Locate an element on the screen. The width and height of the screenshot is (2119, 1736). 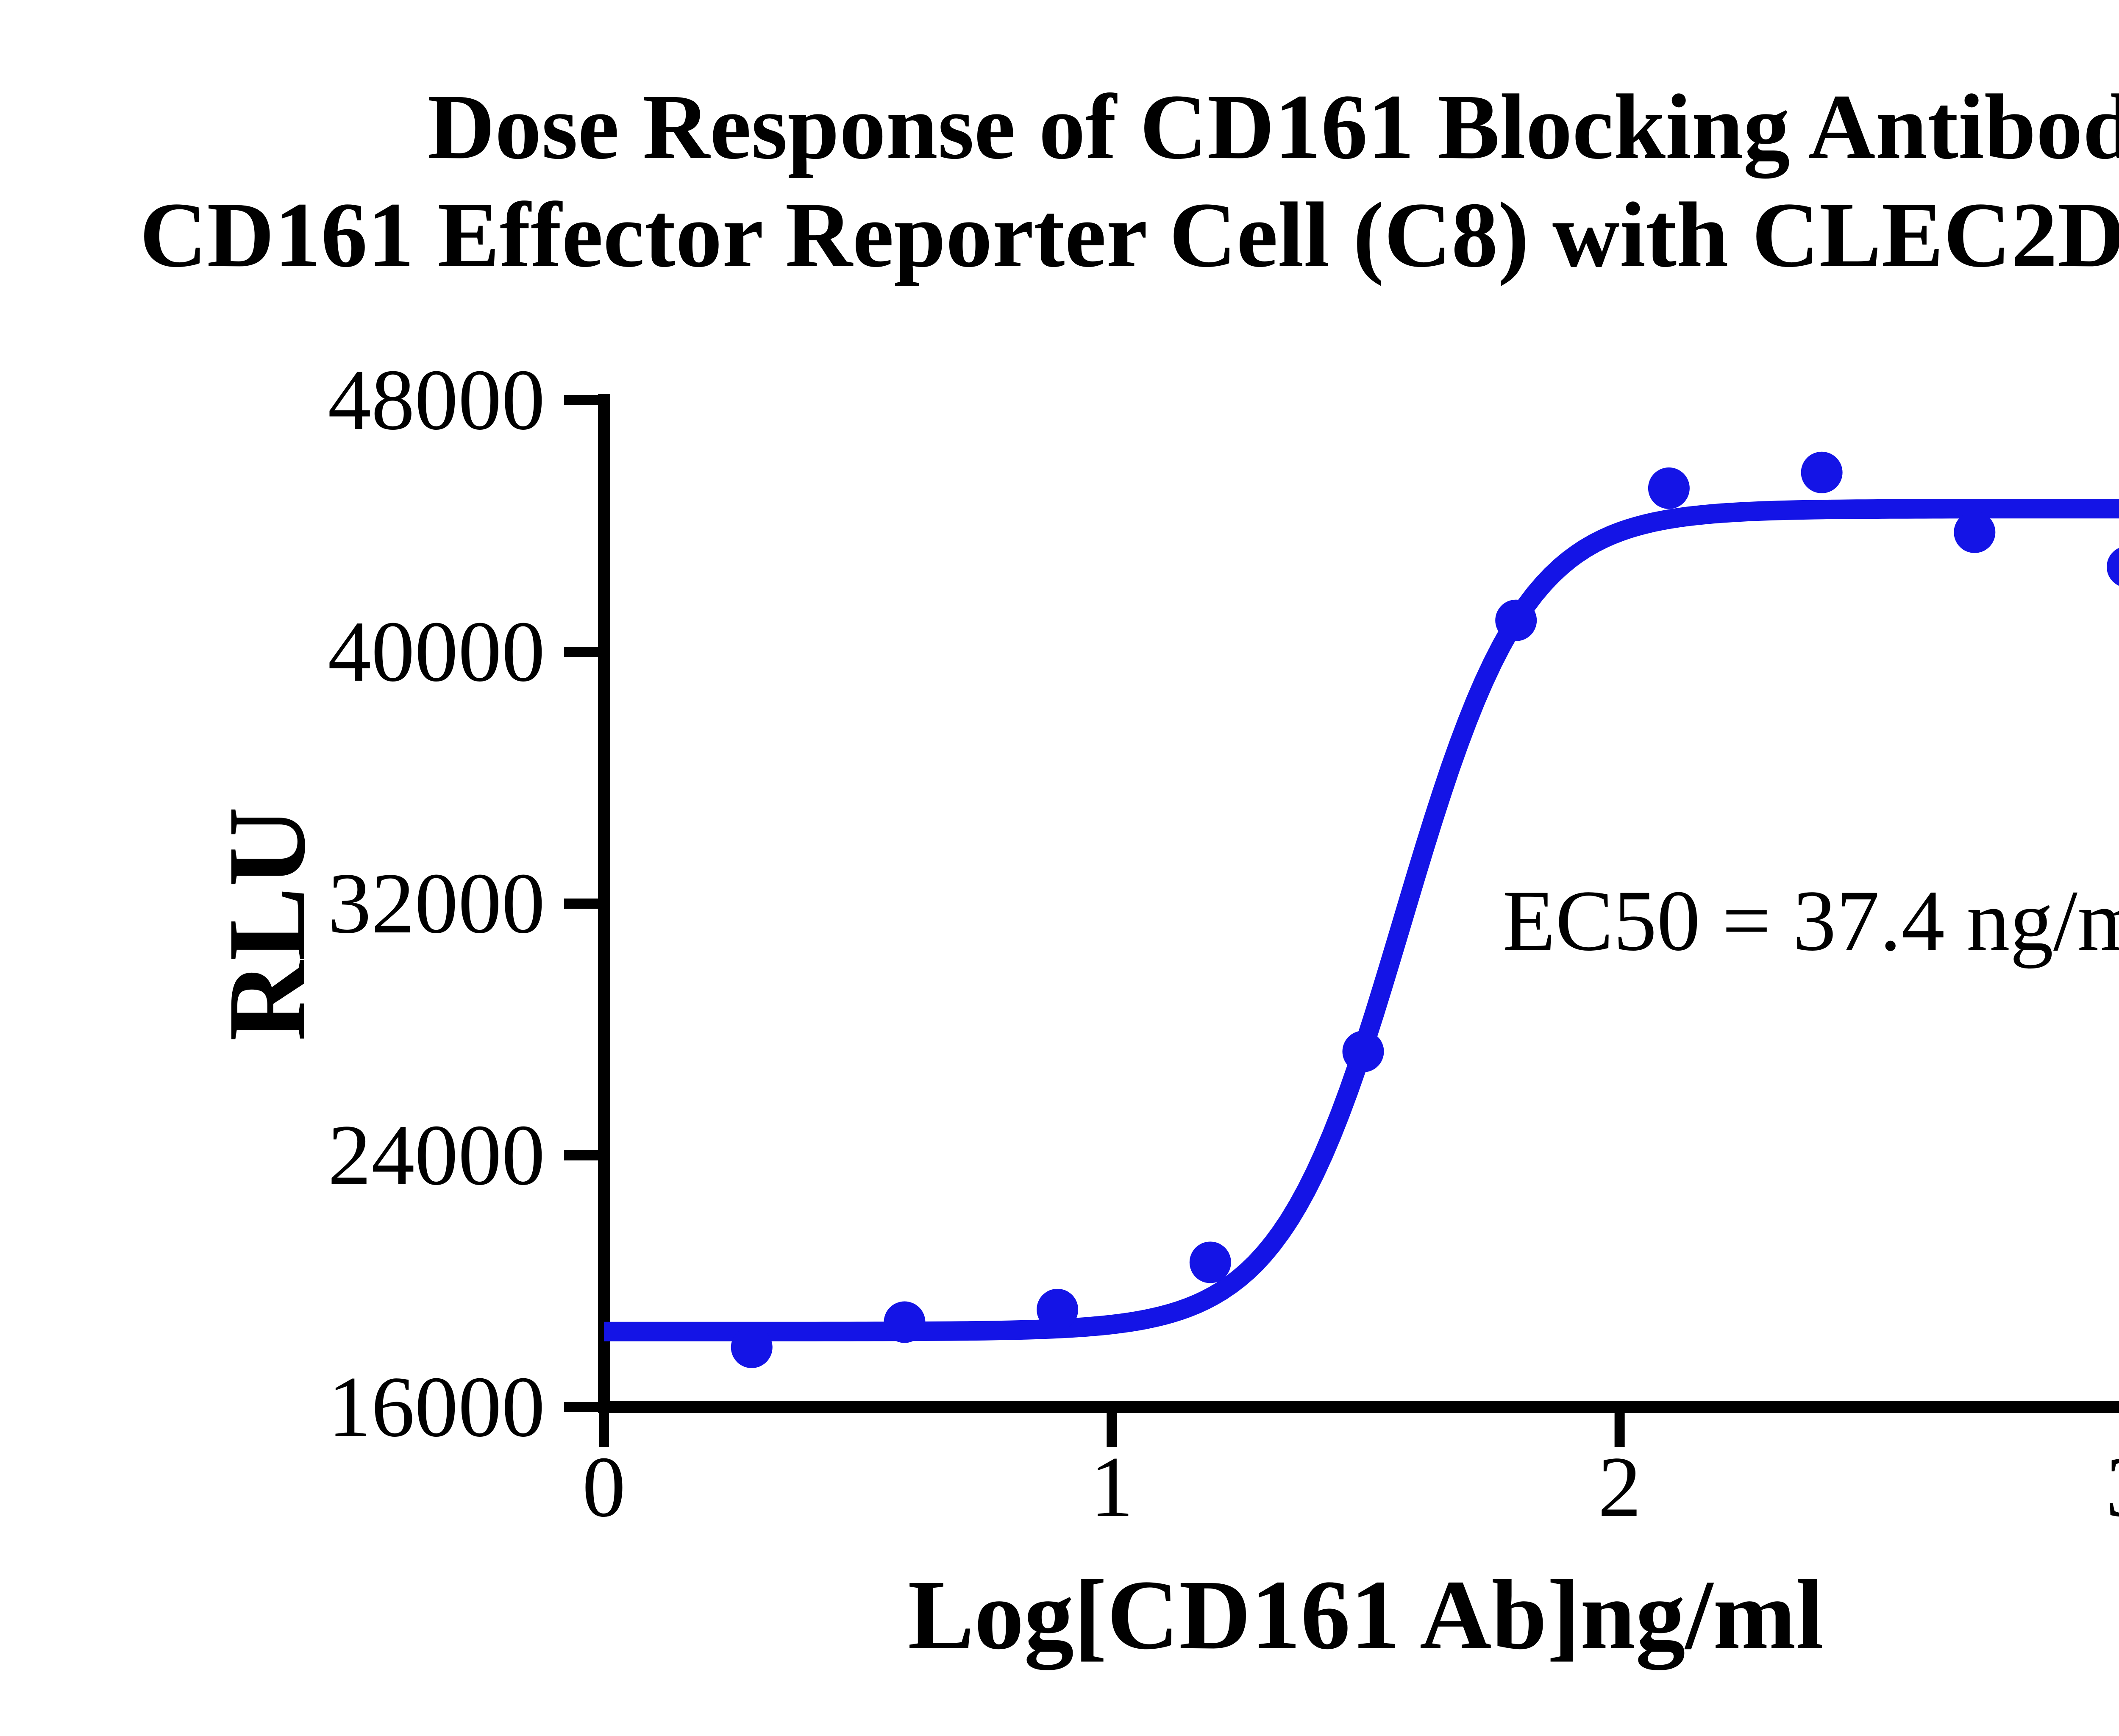
ec50-annotation: EC50 = 37.4 ng/ml is located at coordinates (1811, 921).